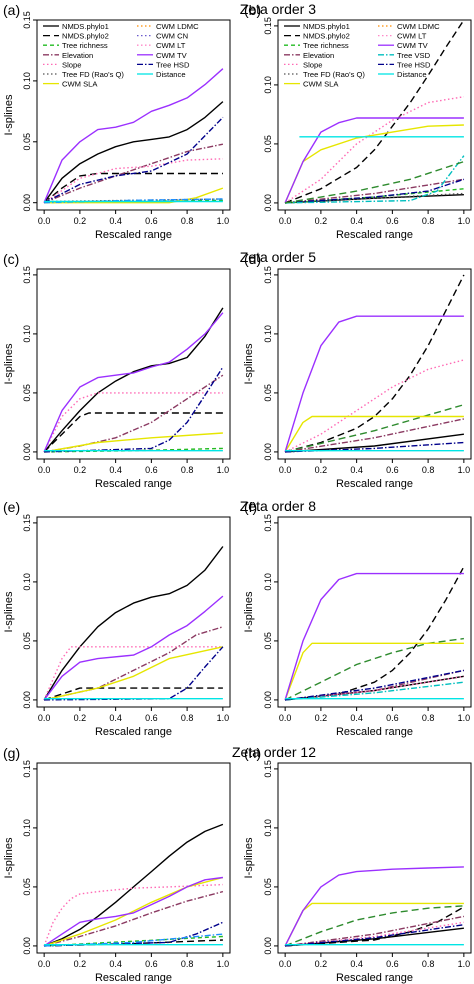 This screenshot has width=474, height=984. I want to click on legend-label: Slope, so click(312, 64).